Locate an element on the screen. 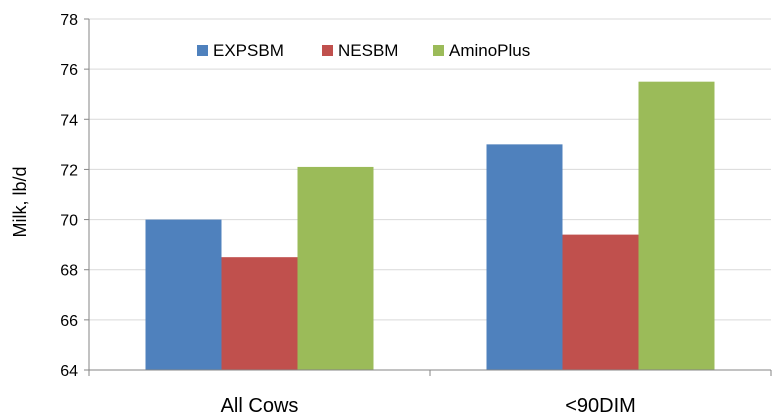 The image size is (773, 417). y-tick-label: 78 is located at coordinates (69, 20).